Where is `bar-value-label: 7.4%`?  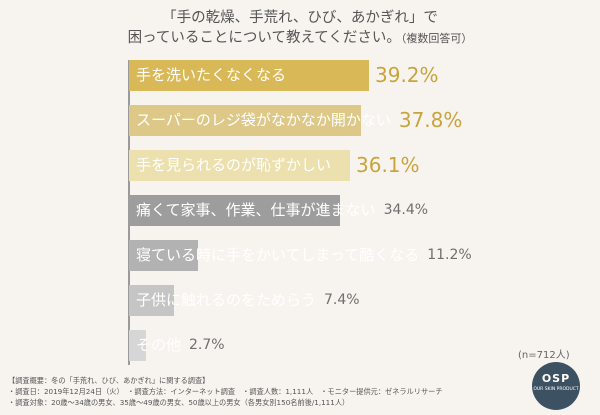
bar-value-label: 7.4% is located at coordinates (342, 300).